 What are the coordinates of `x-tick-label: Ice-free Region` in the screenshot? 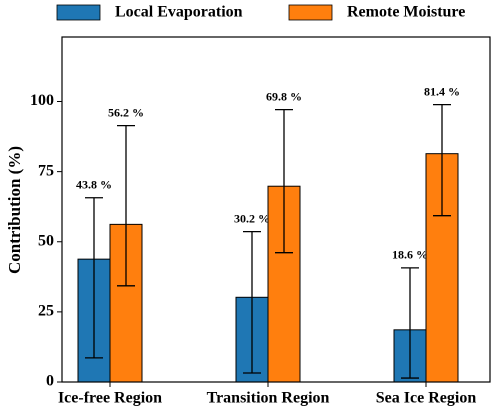 It's located at (110, 398).